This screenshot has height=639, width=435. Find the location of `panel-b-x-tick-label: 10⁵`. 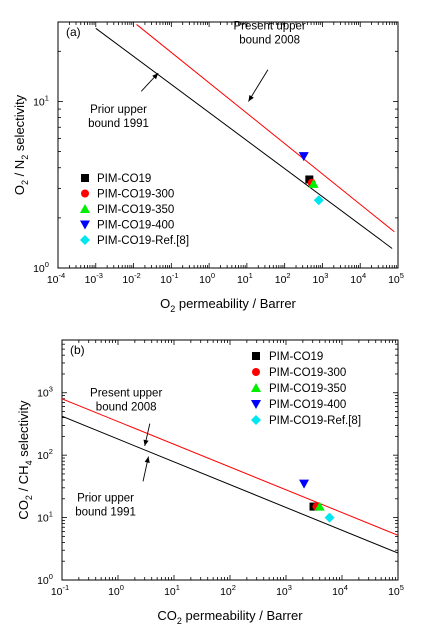

panel-b-x-tick-label: 10⁵ is located at coordinates (396, 590).